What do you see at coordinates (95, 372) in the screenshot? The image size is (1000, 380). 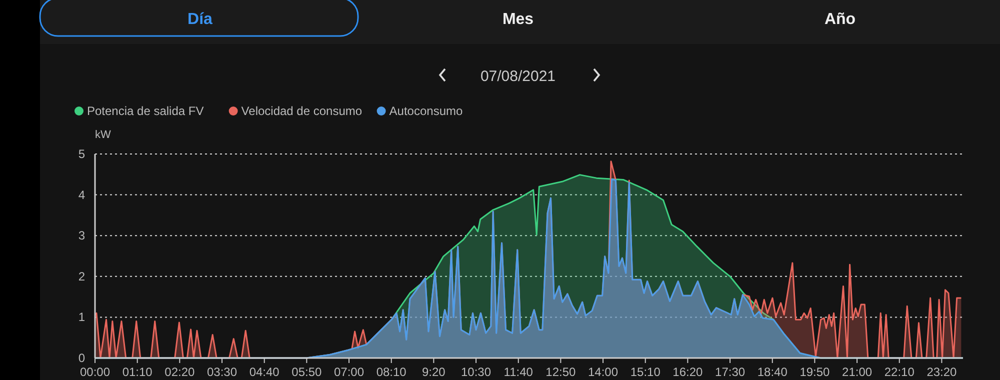 I see `x-tick-label: 00:00` at bounding box center [95, 372].